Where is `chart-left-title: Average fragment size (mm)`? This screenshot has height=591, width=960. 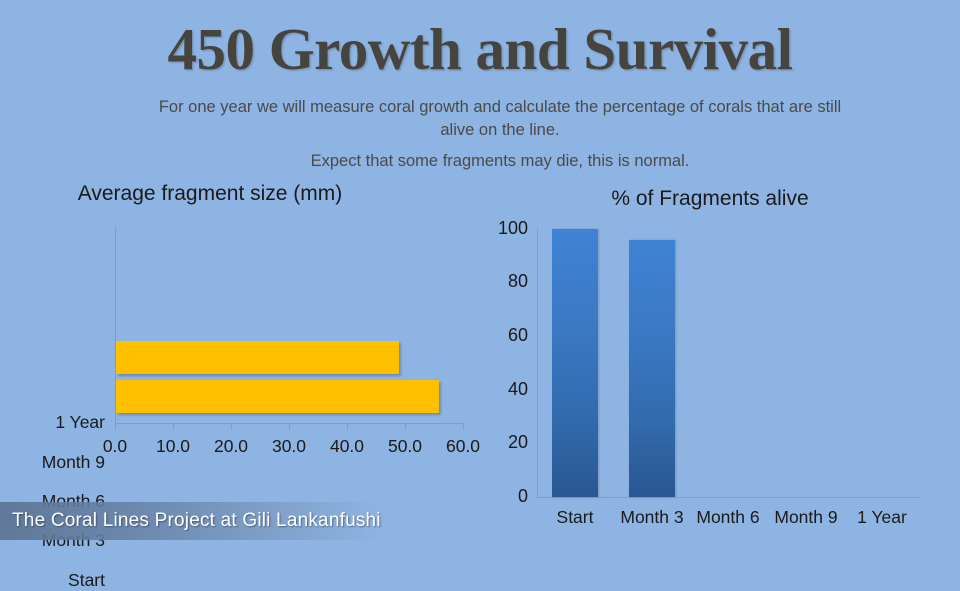
chart-left-title: Average fragment size (mm) is located at coordinates (210, 193).